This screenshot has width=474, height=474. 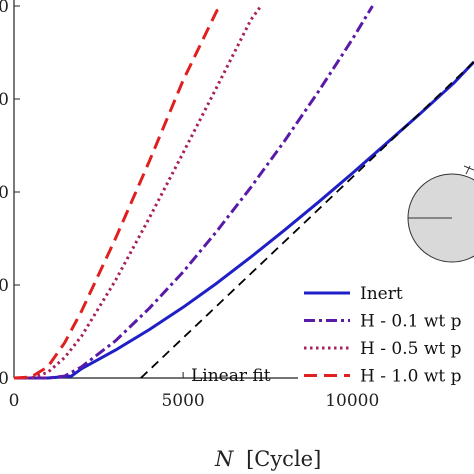 What do you see at coordinates (440, 214) in the screenshot?
I see `inset-circle` at bounding box center [440, 214].